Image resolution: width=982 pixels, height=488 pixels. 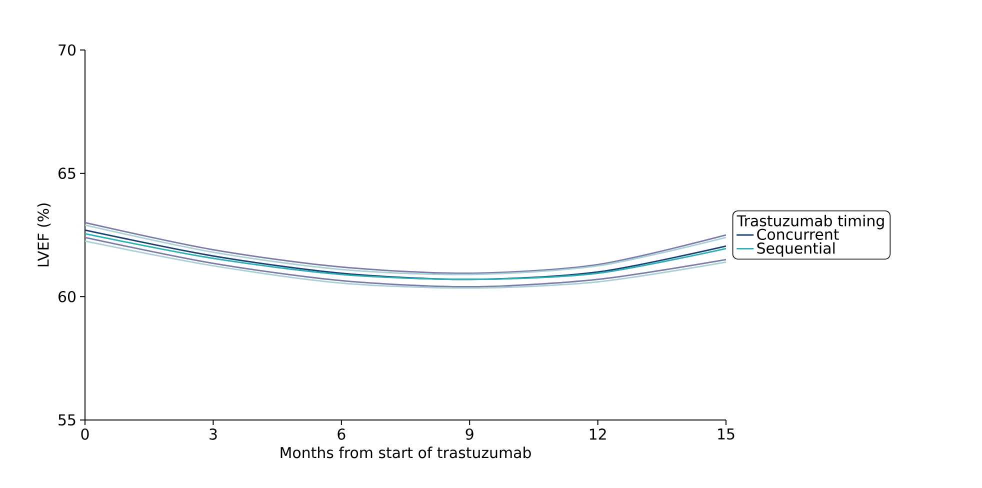 I want to click on x-tick-label: 12, so click(x=598, y=434).